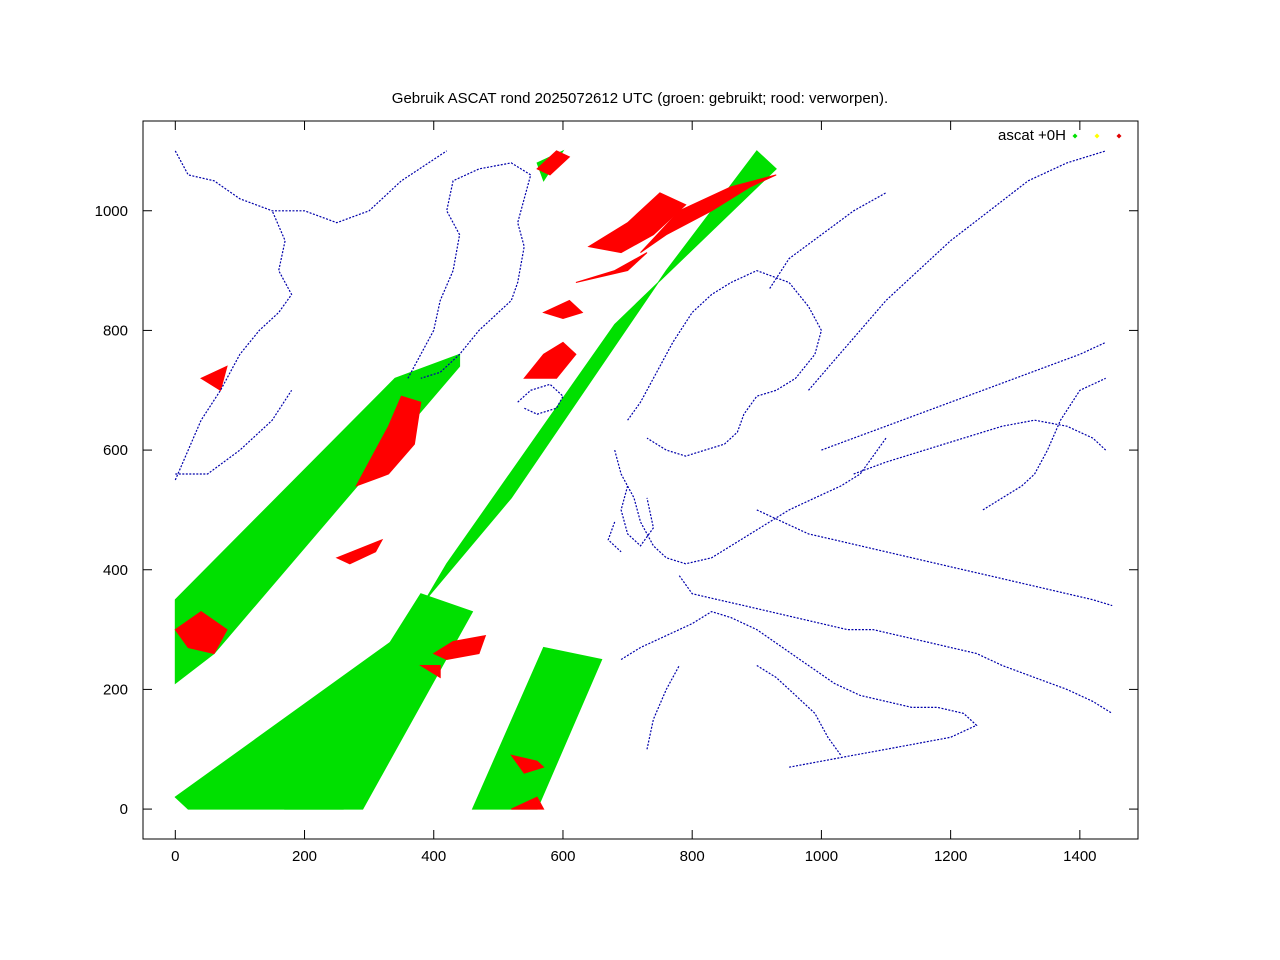 The image size is (1280, 960). Describe the element at coordinates (115, 450) in the screenshot. I see `y-tick-label-600: 600` at that location.